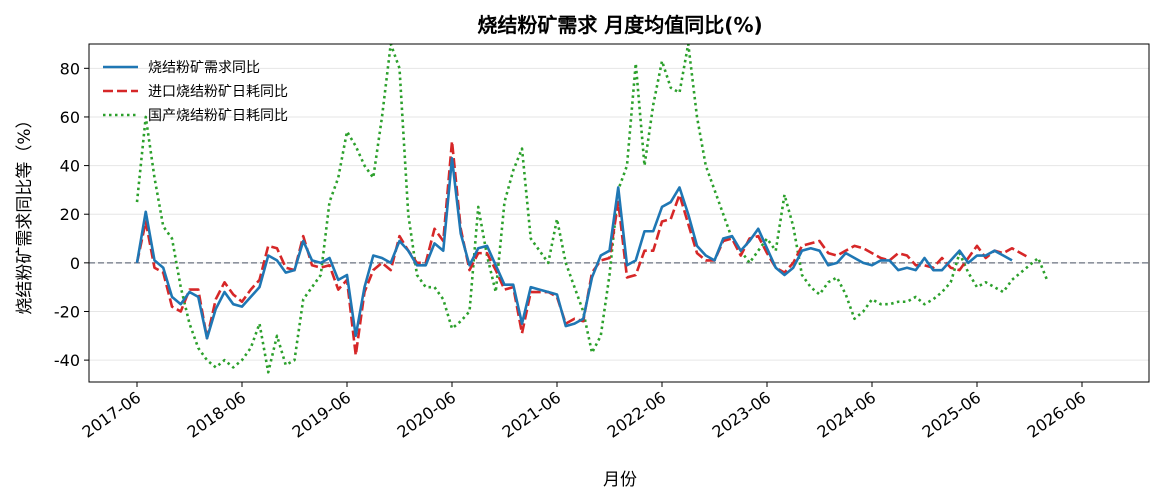 This screenshot has height=503, width=1166. What do you see at coordinates (322, 415) in the screenshot?
I see `x-tick-label: 2019-06` at bounding box center [322, 415].